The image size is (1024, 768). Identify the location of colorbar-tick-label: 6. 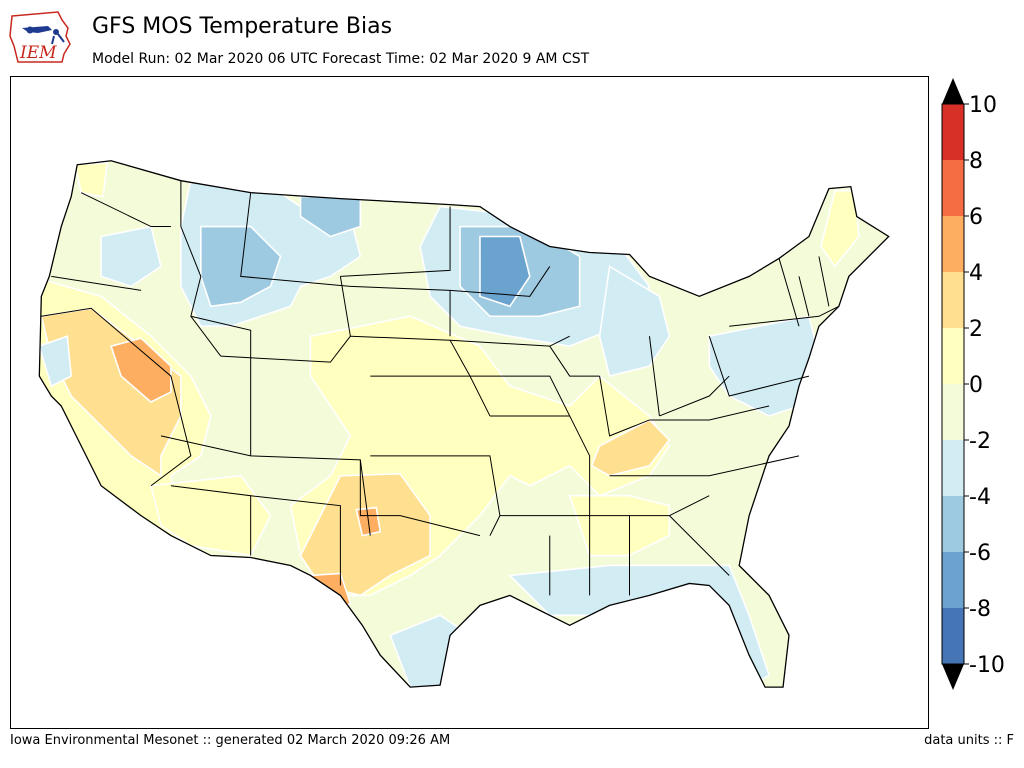
(976, 217).